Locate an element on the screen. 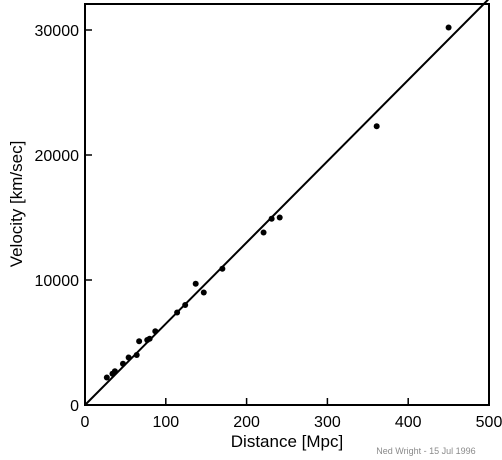  y-tick-label: 20000 is located at coordinates (57, 156).